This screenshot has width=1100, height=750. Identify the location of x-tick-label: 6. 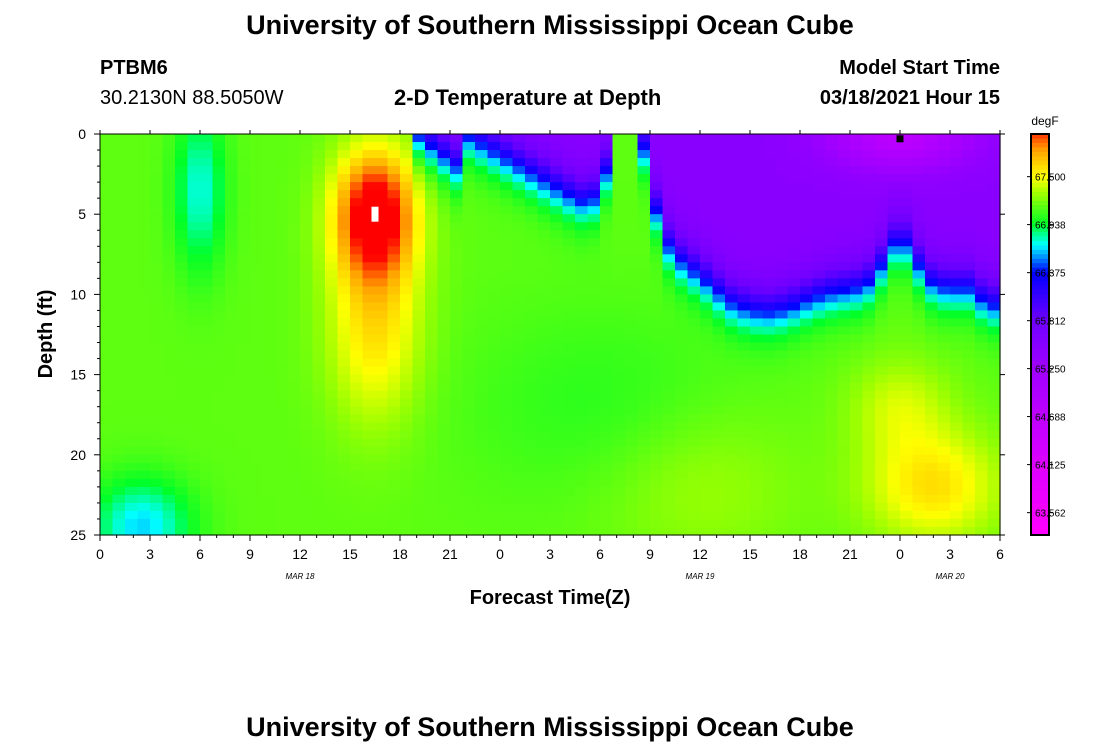
(200, 554).